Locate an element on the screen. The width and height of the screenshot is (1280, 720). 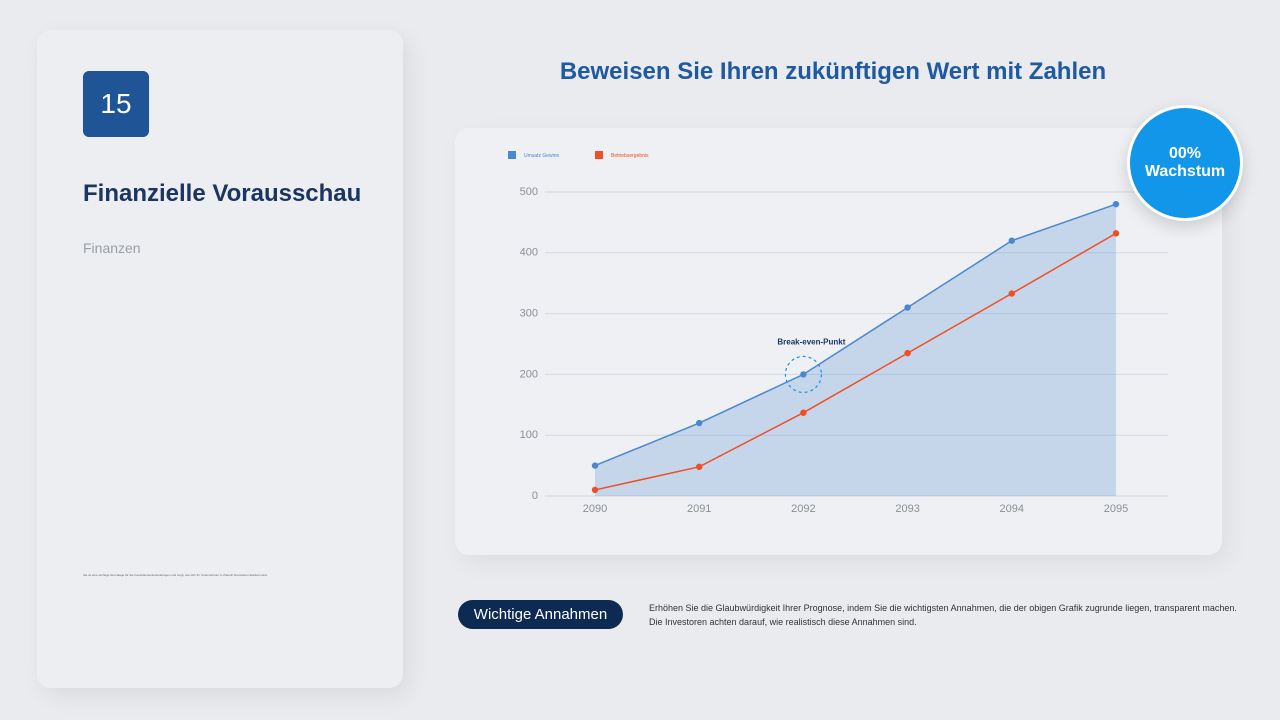
heading: Finanzielle Vorausschau is located at coordinates (222, 193).